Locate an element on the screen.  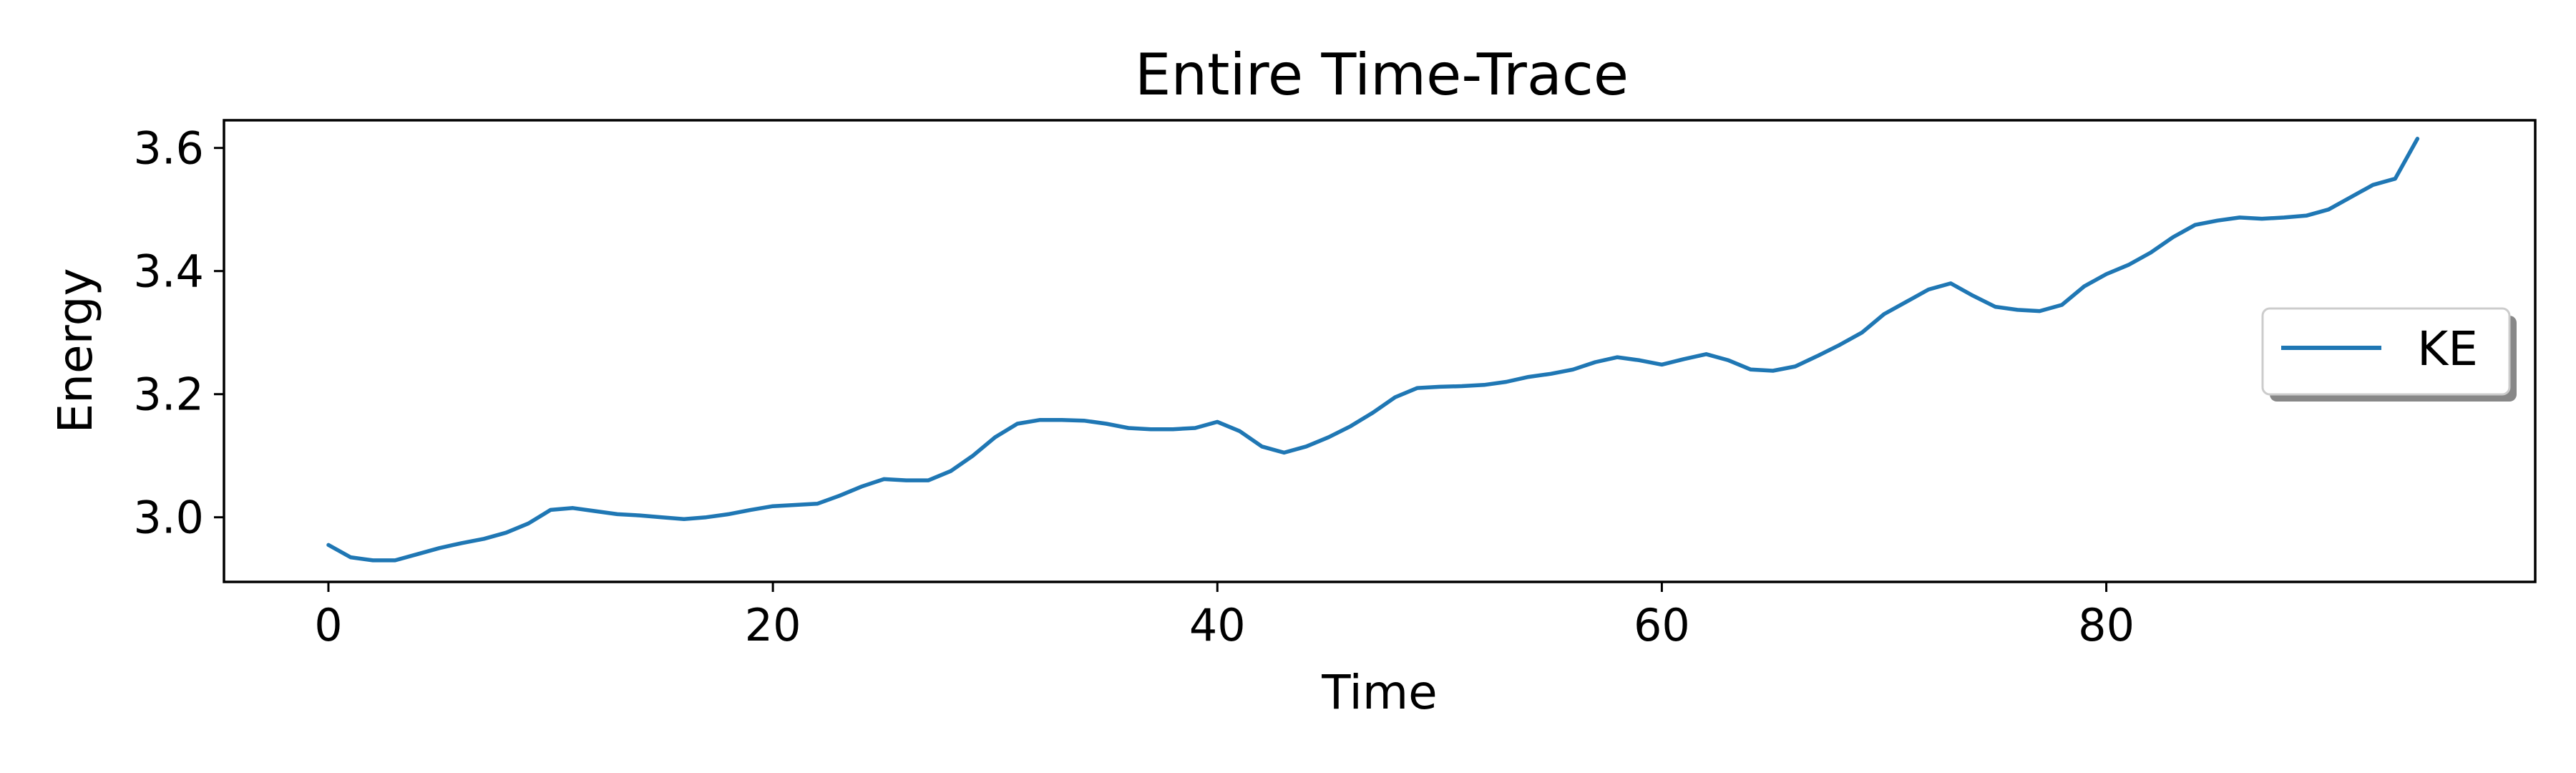
y-axis-label: Energy is located at coordinates (75, 350).